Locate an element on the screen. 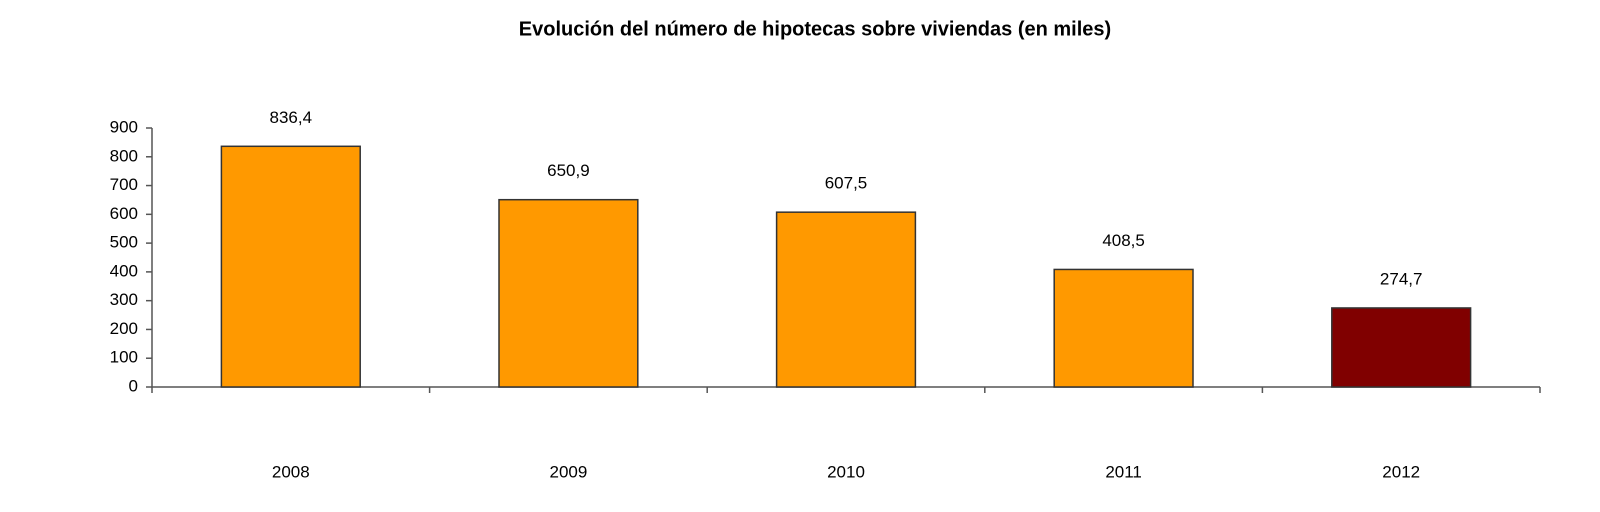  y-tick-label: 400 is located at coordinates (124, 270).